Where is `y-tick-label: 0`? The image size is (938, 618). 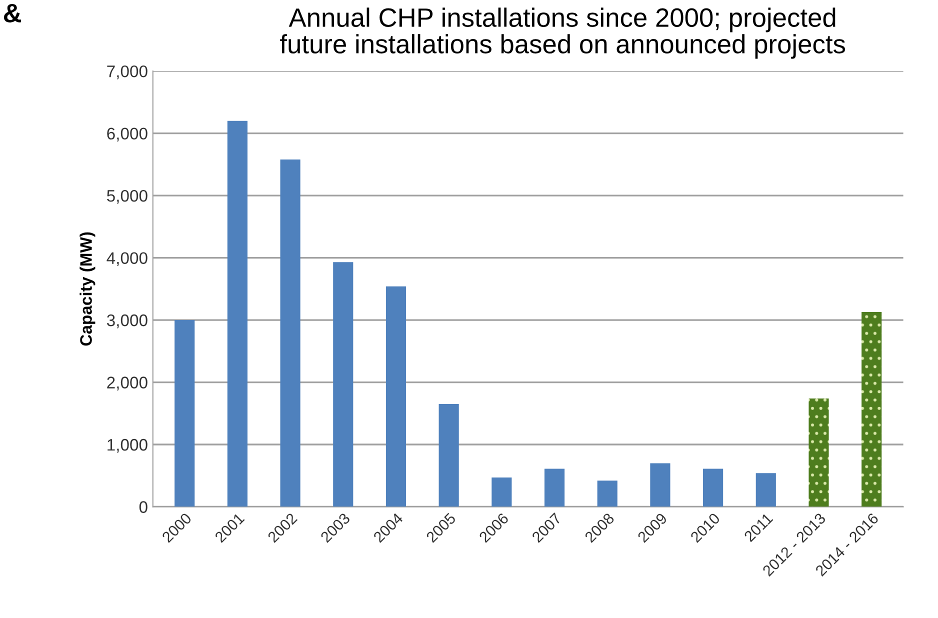
y-tick-label: 0 is located at coordinates (143, 507).